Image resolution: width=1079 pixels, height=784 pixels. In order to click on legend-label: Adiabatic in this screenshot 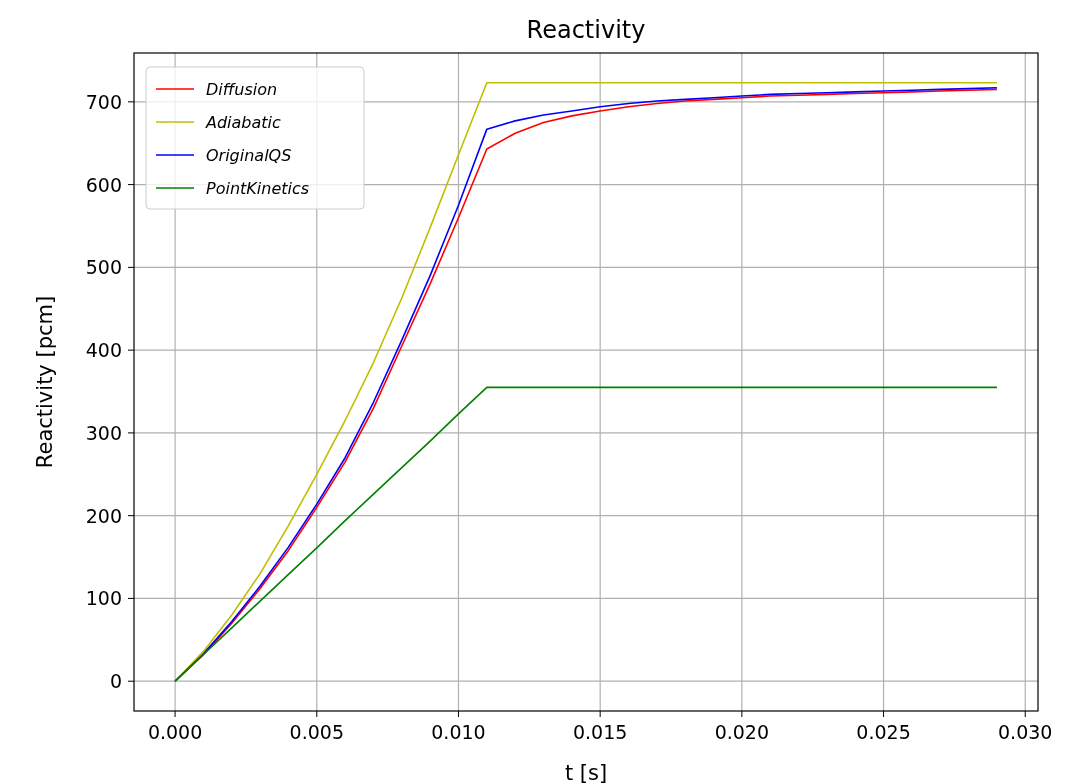, I will do `click(243, 122)`.